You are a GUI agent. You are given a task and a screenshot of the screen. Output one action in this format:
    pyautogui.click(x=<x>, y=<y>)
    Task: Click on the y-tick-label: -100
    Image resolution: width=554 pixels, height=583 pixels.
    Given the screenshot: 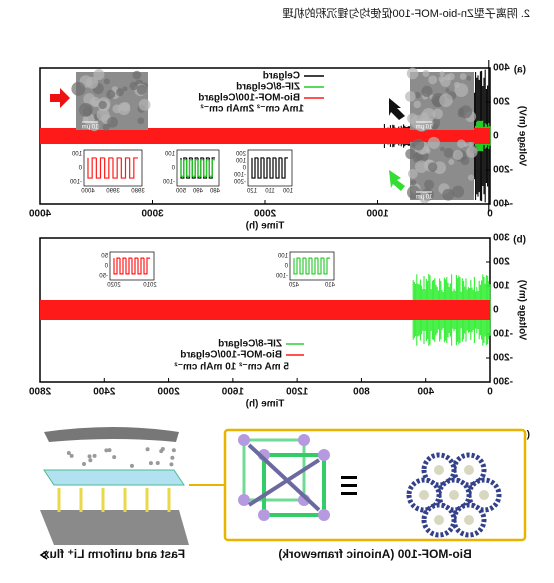 What is the action you would take?
    pyautogui.click(x=503, y=334)
    